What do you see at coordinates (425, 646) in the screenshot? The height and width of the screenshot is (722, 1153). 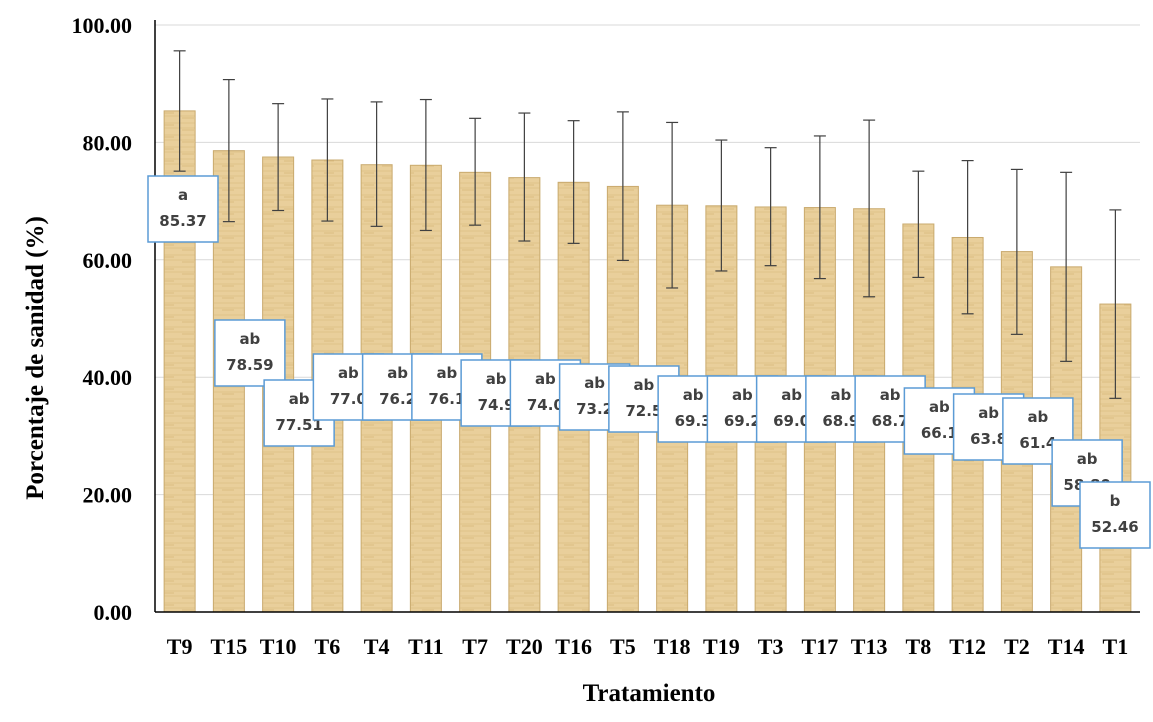 I see `x-tick-label: T11` at bounding box center [425, 646].